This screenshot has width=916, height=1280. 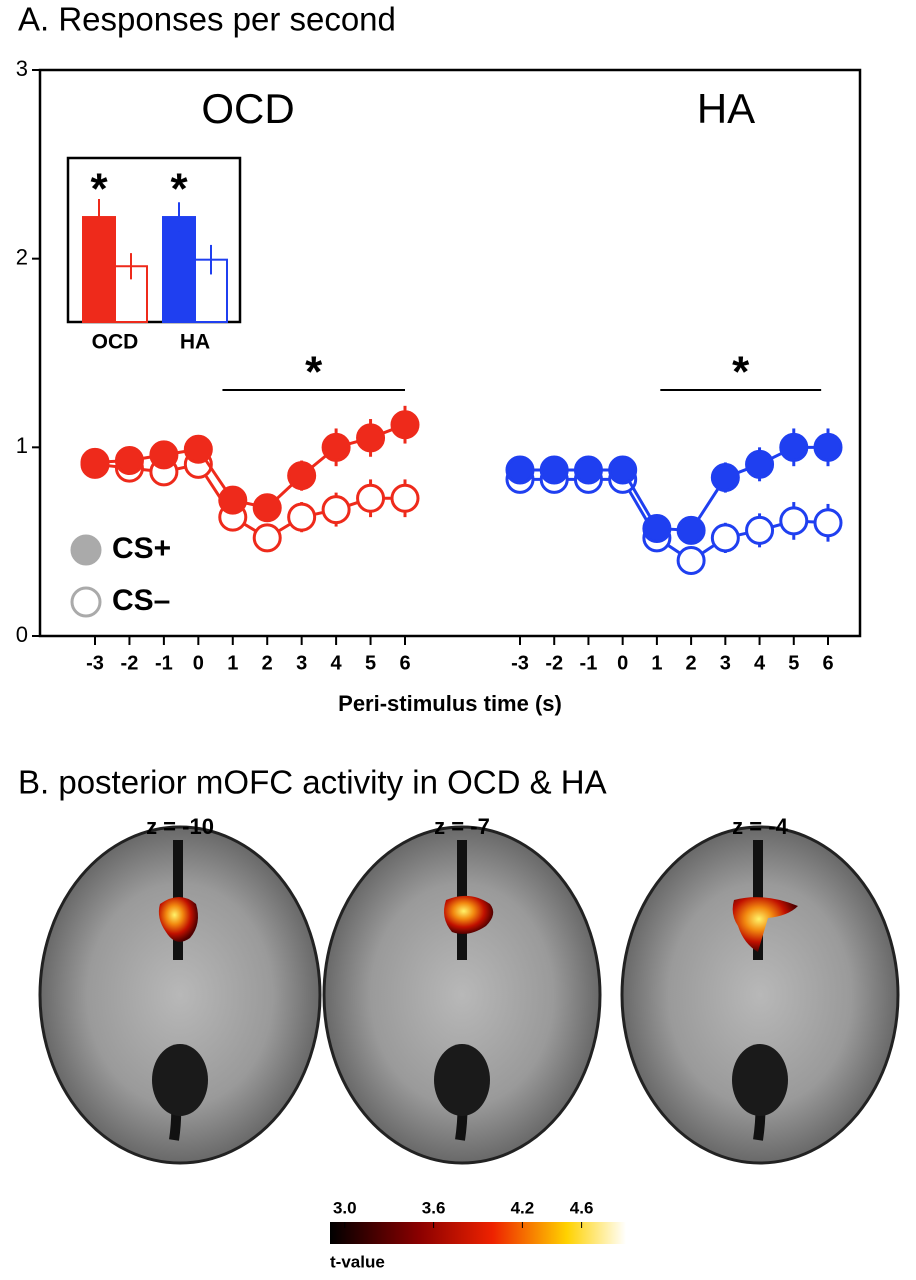 What do you see at coordinates (180, 826) in the screenshot?
I see `slice-label: z = -10` at bounding box center [180, 826].